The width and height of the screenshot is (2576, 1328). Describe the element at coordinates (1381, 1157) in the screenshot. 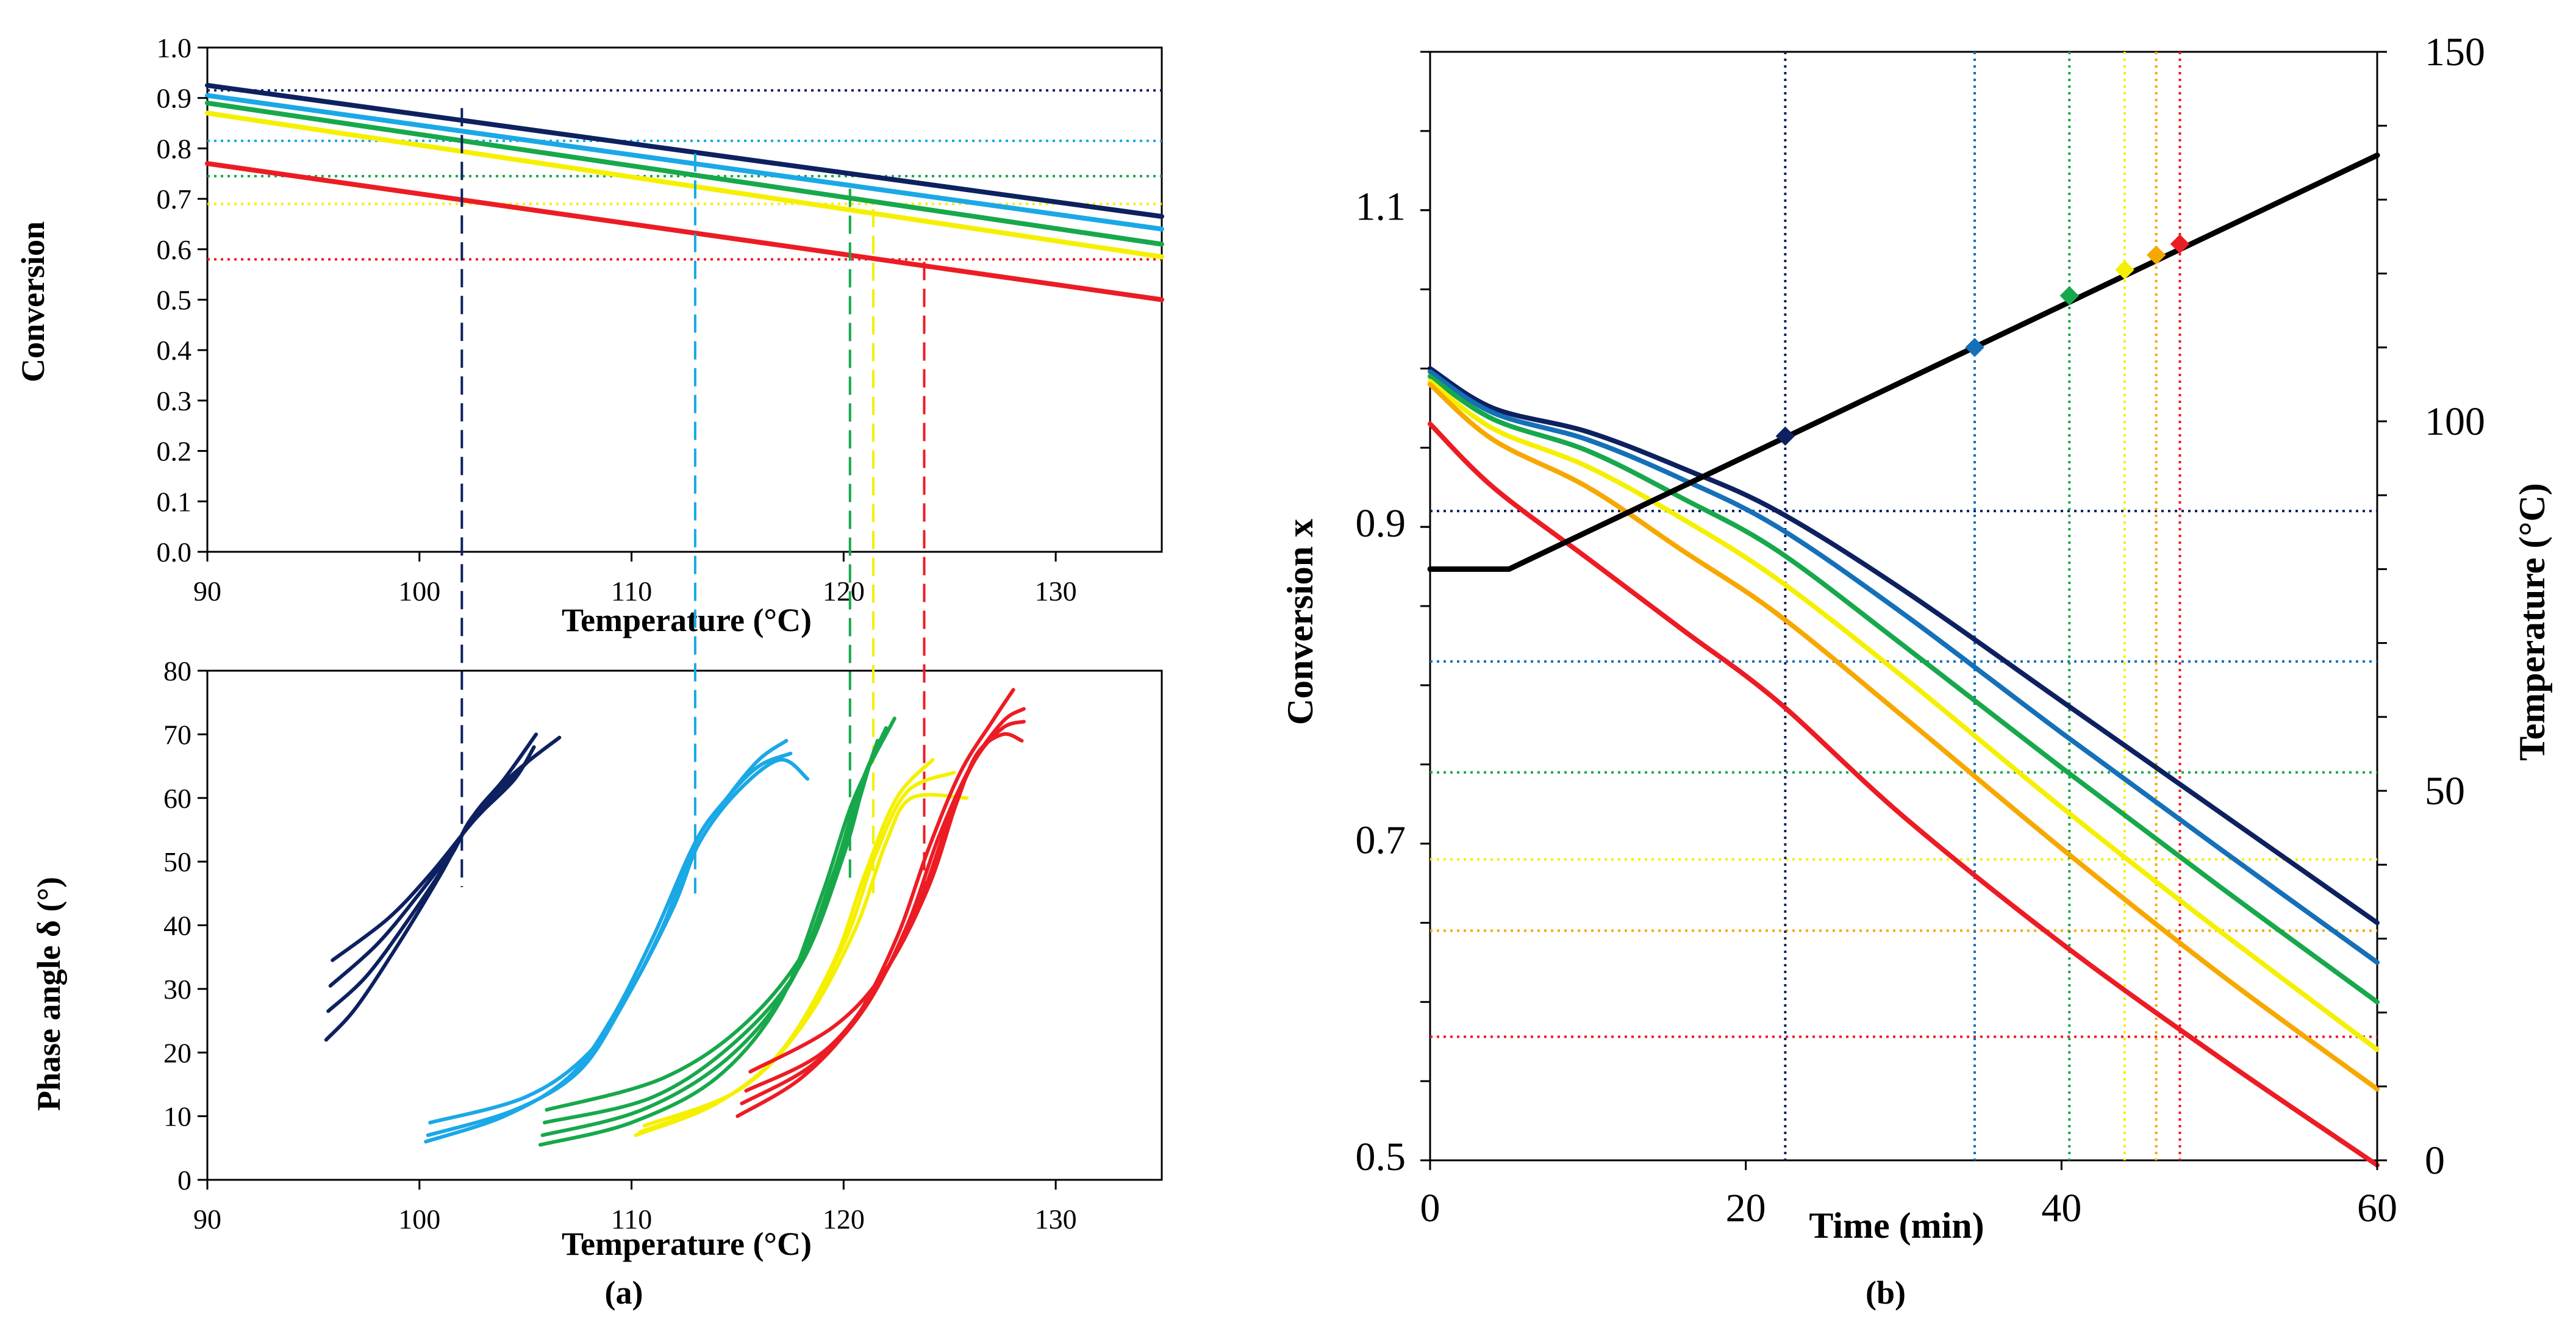

I see `b-ytick-label: 0.5` at that location.